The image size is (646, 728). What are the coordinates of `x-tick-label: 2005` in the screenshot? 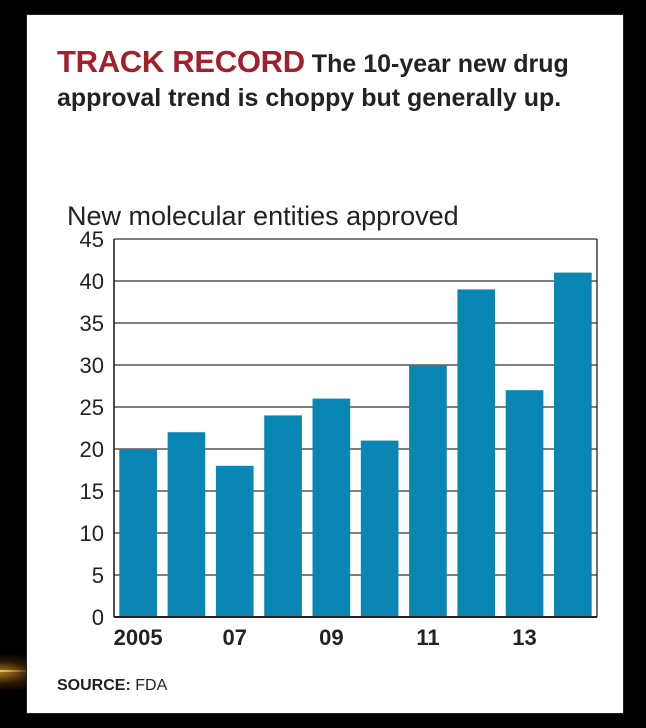 It's located at (138, 637).